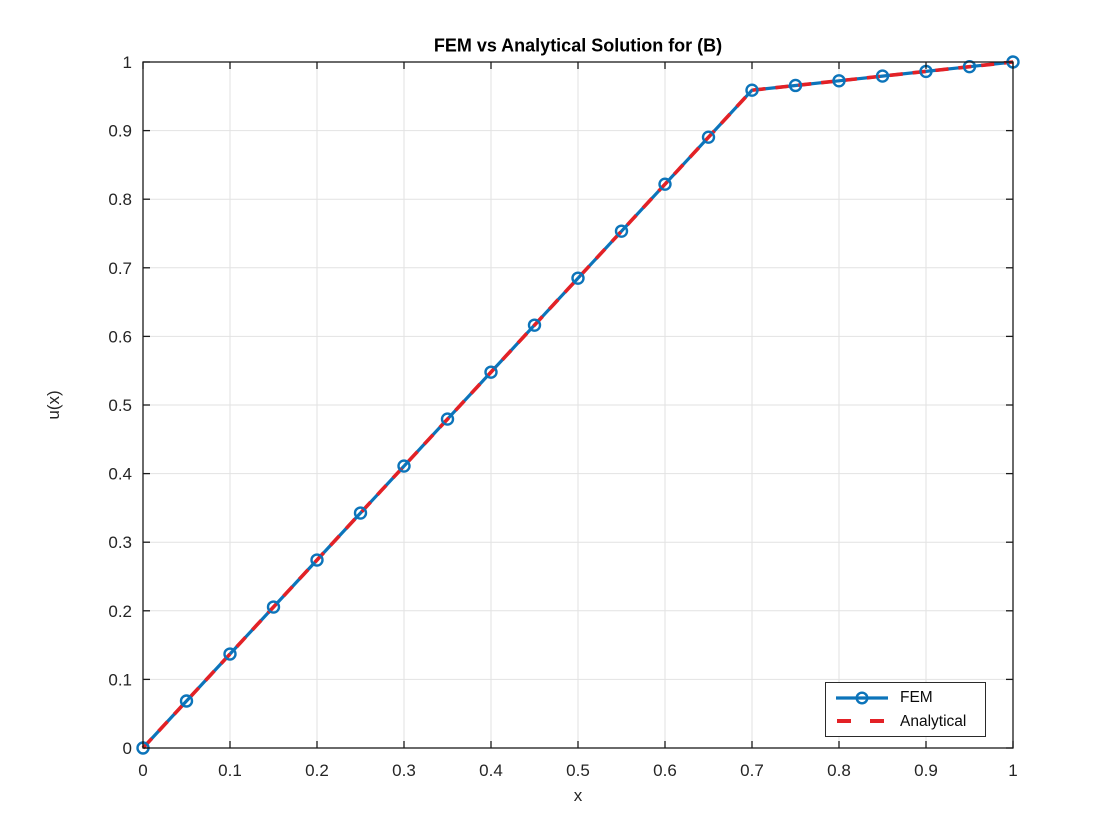 The height and width of the screenshot is (840, 1120). What do you see at coordinates (926, 770) in the screenshot?
I see `x-tick-label: 0.9` at bounding box center [926, 770].